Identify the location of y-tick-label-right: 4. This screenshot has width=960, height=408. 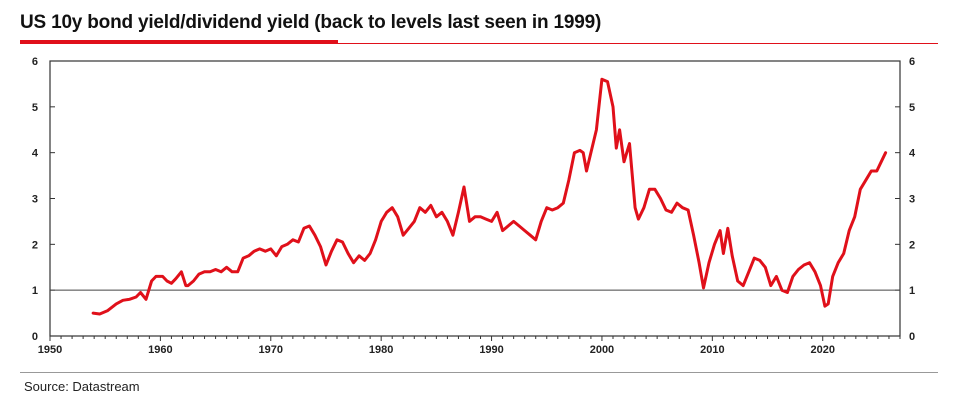
(912, 154).